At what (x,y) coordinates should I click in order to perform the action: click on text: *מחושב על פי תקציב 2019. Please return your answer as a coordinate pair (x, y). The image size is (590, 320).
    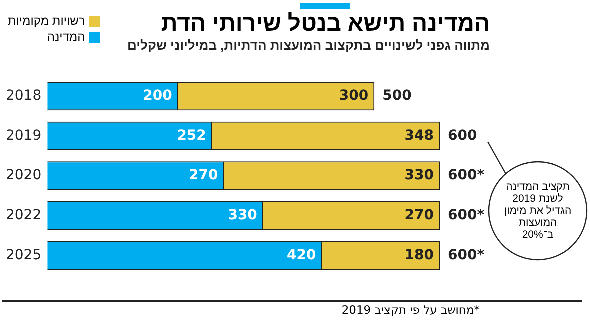
    Looking at the image, I should click on (411, 310).